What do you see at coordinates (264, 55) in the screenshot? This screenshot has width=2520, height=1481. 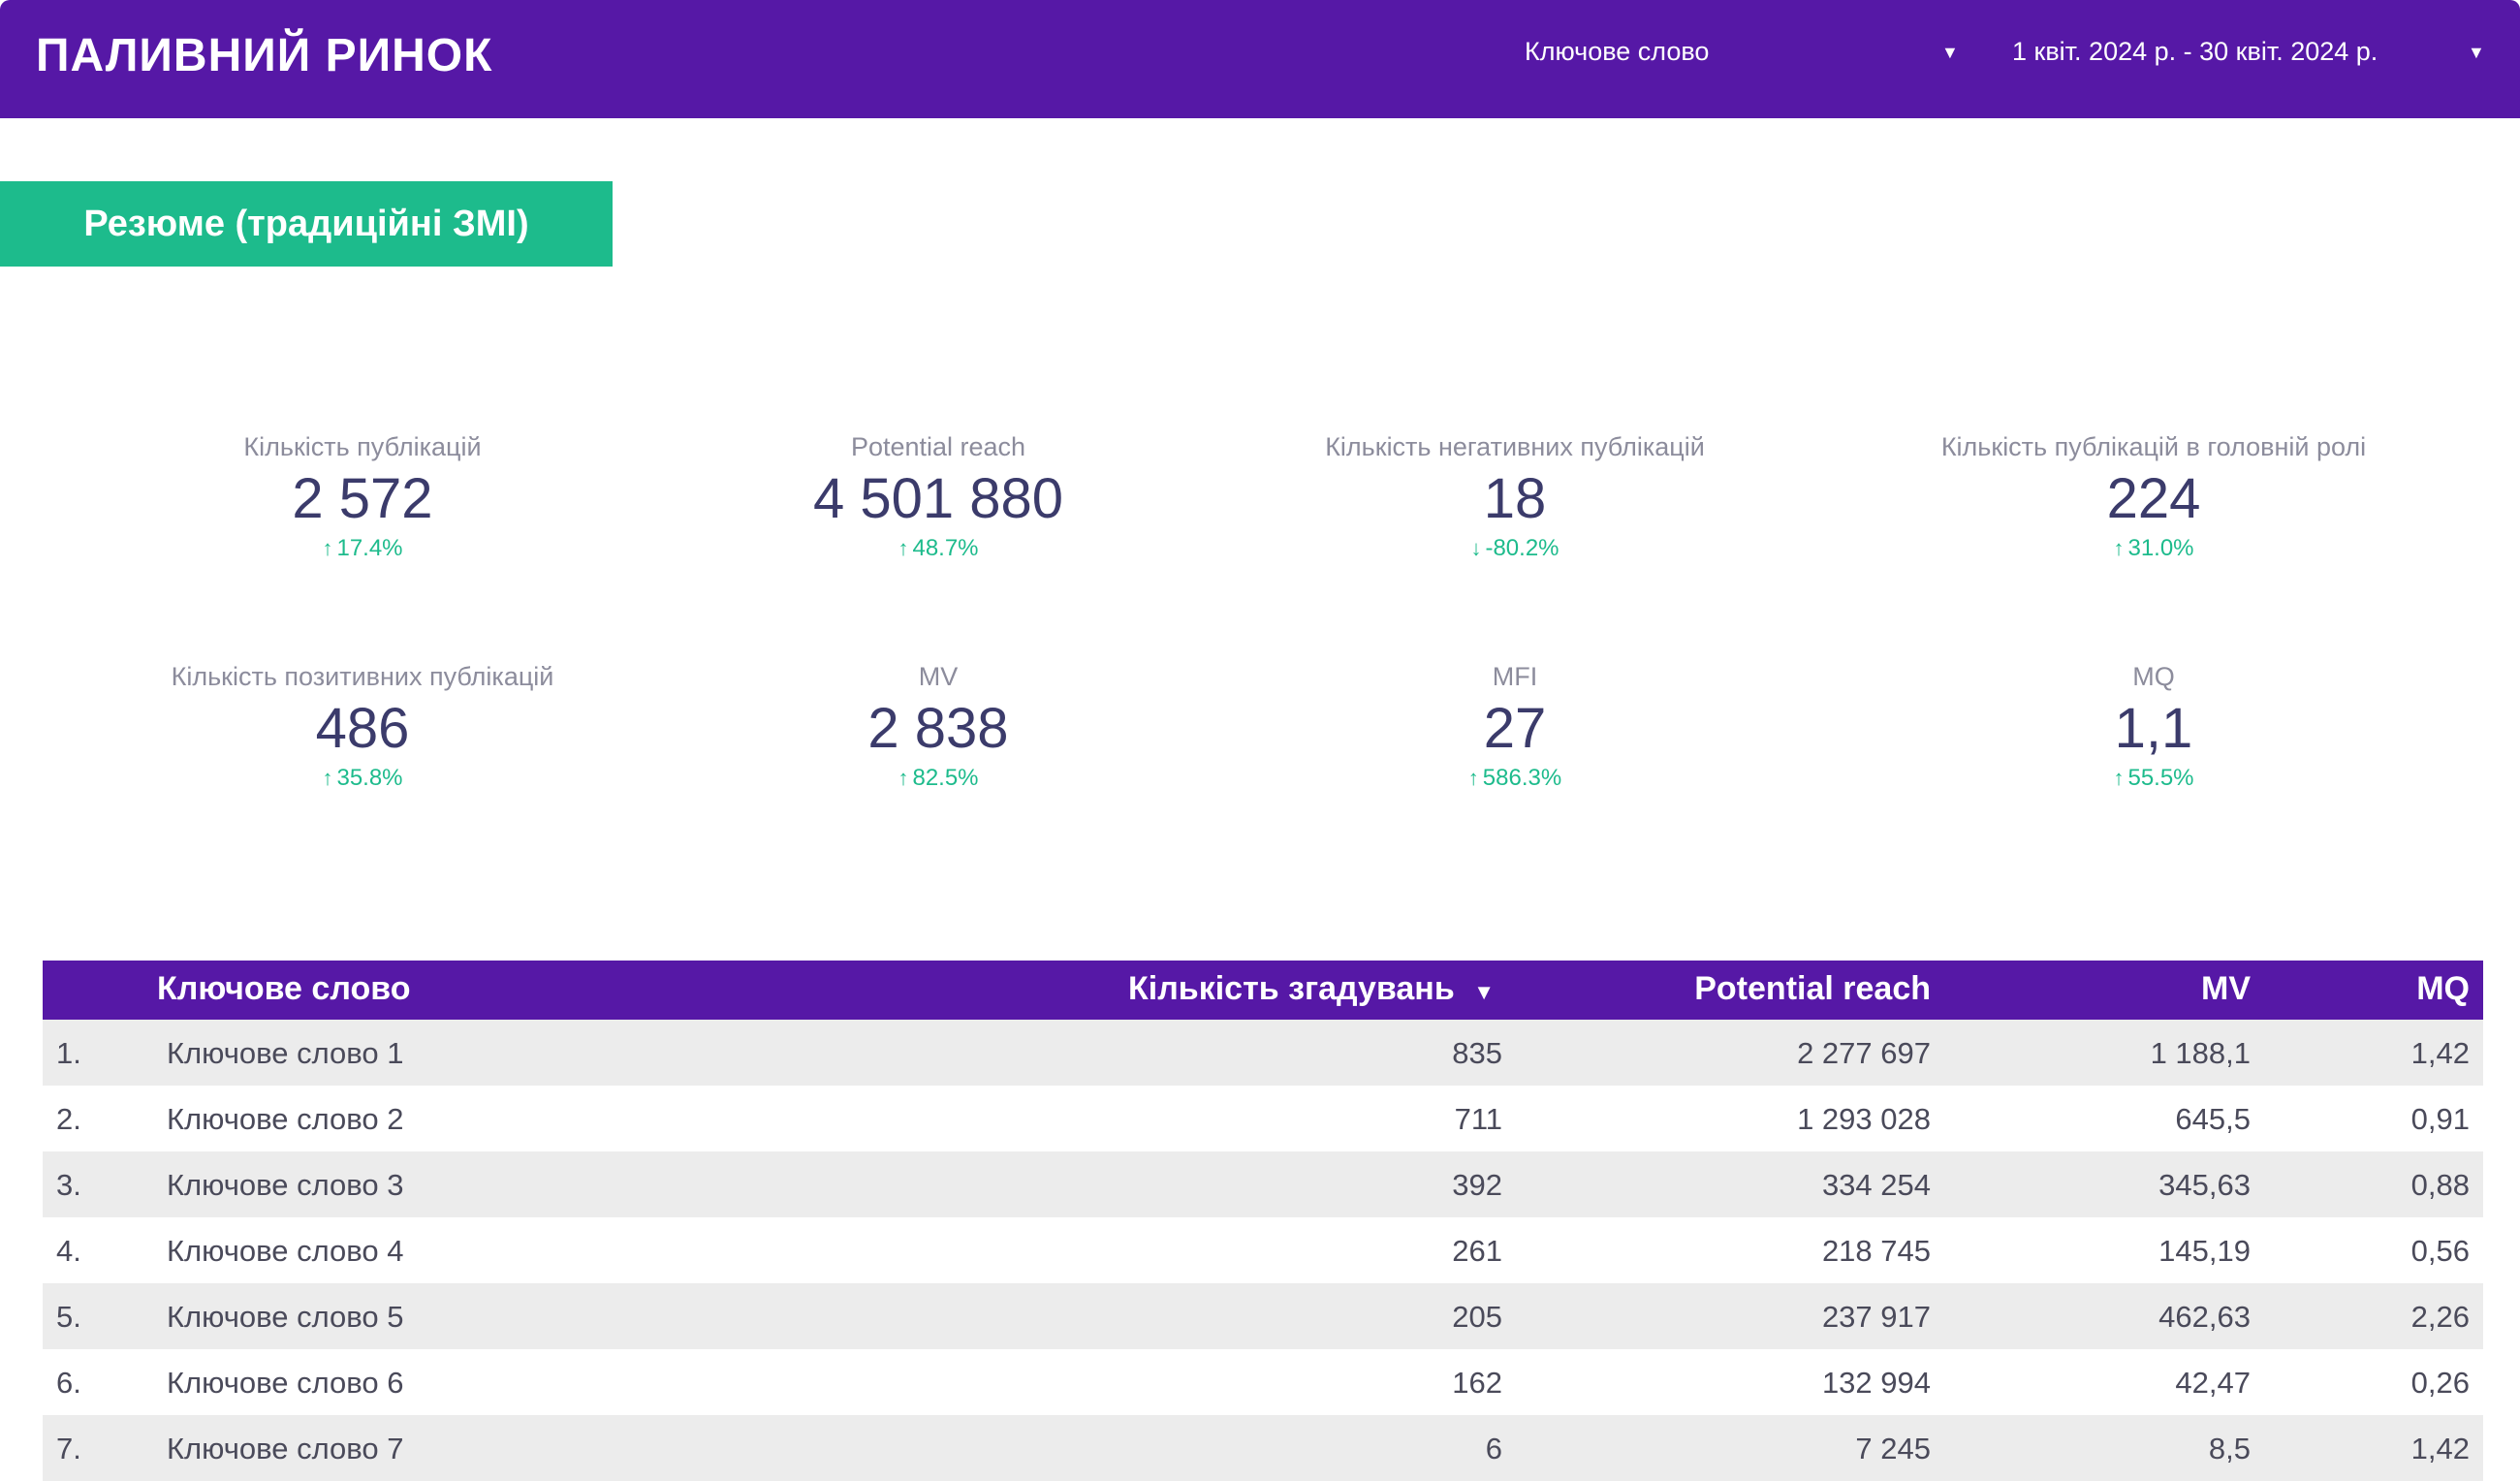 I see `page-title: ПАЛИВНИЙ РИНОК` at bounding box center [264, 55].